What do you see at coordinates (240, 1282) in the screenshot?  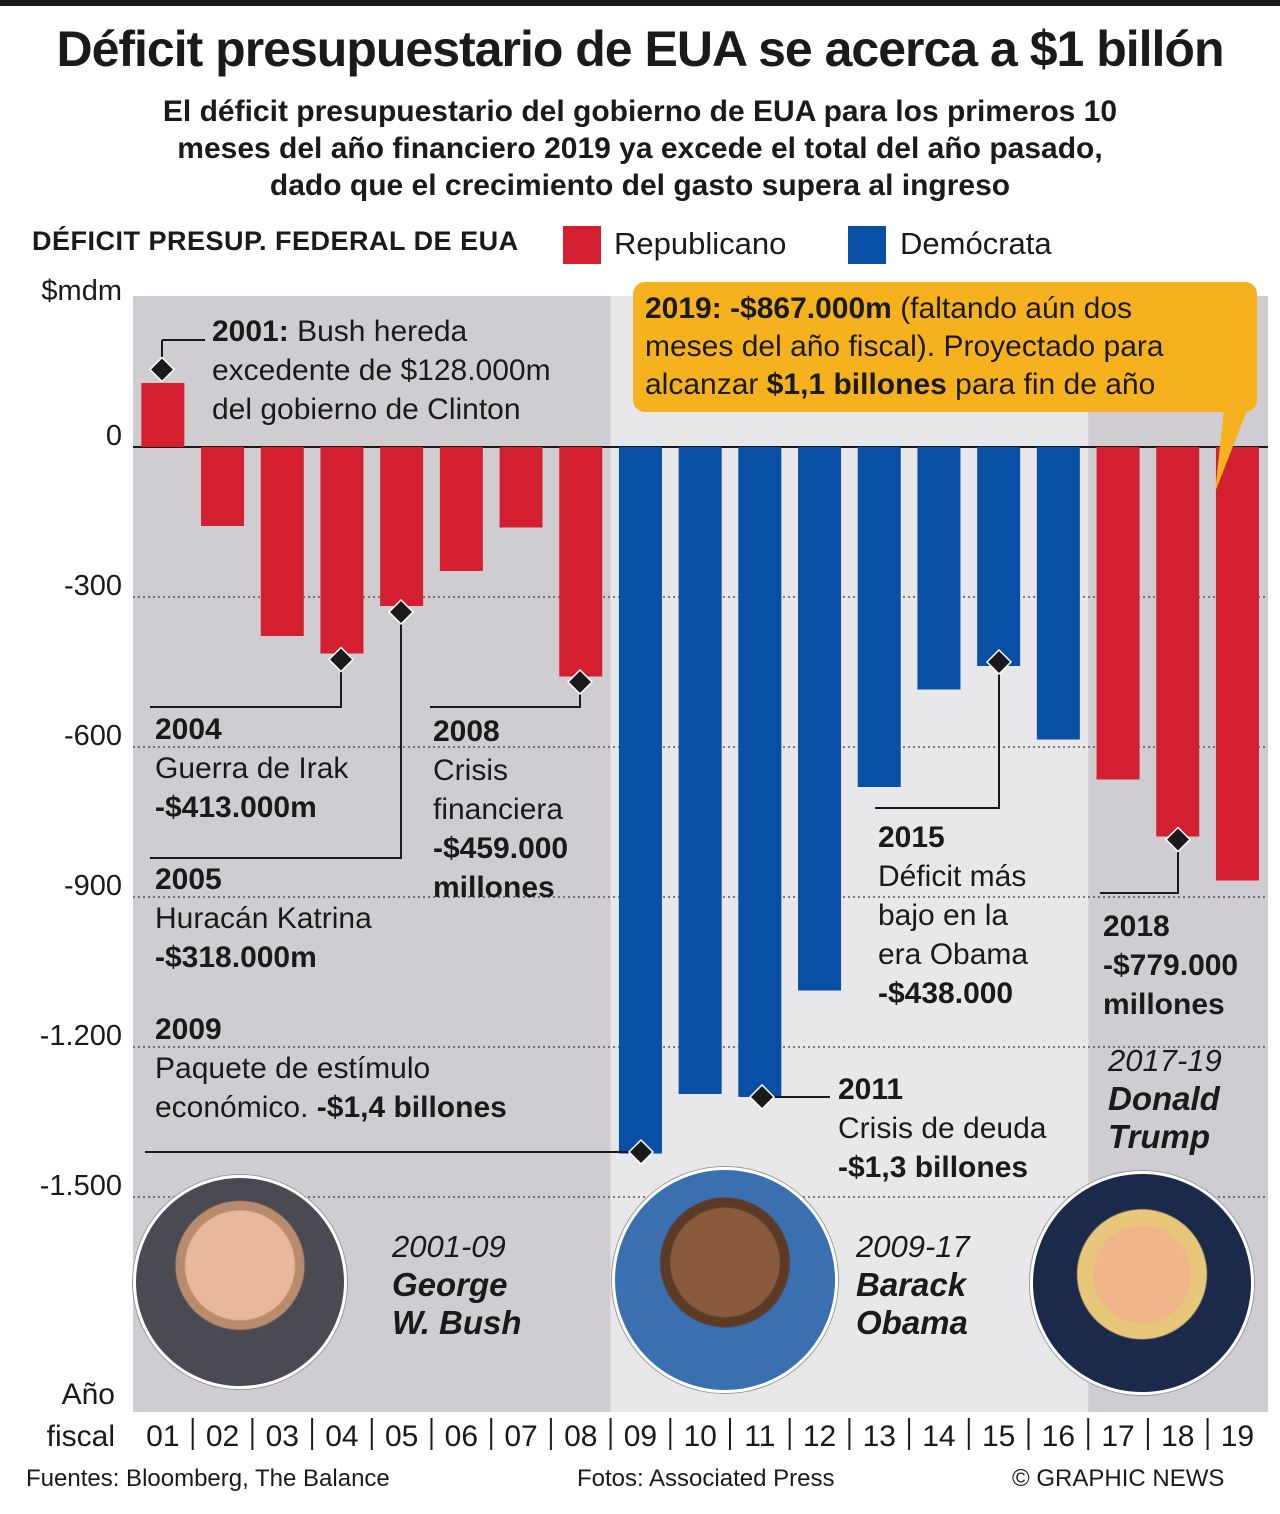 I see `bush-photo` at bounding box center [240, 1282].